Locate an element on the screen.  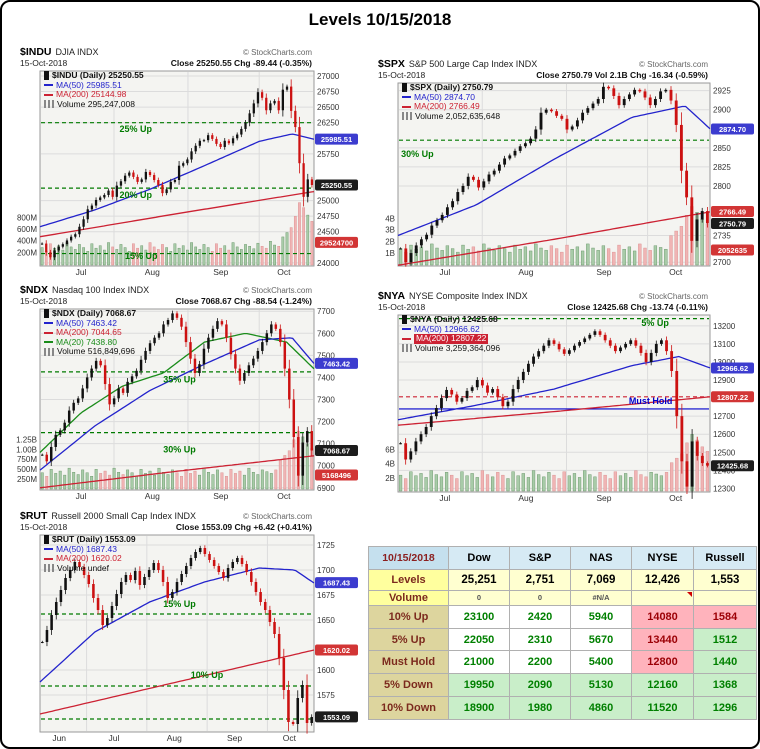
svg-text: Oct is located at coordinates (676, 498).